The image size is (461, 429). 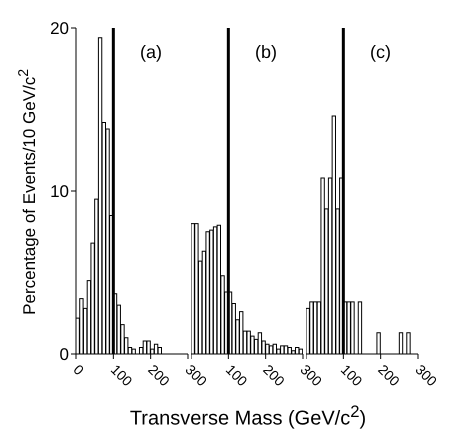 What do you see at coordinates (151, 52) in the screenshot?
I see `text: (a)` at bounding box center [151, 52].